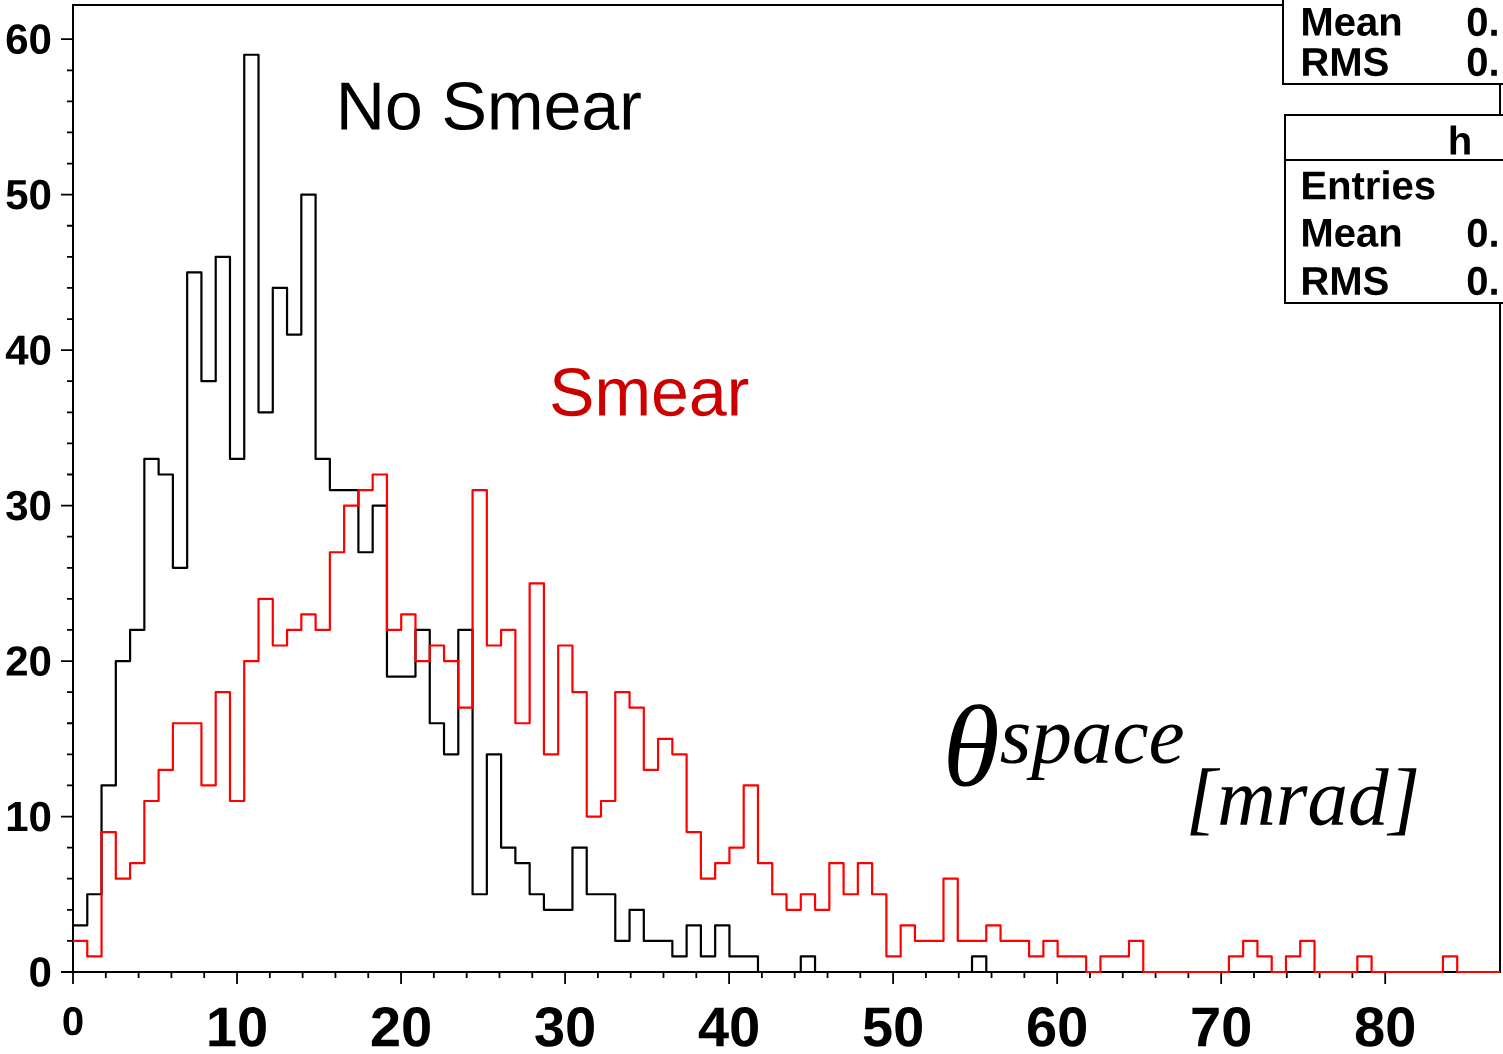 This screenshot has height=1054, width=1503. I want to click on x-tick-label: 60, so click(1057, 1027).